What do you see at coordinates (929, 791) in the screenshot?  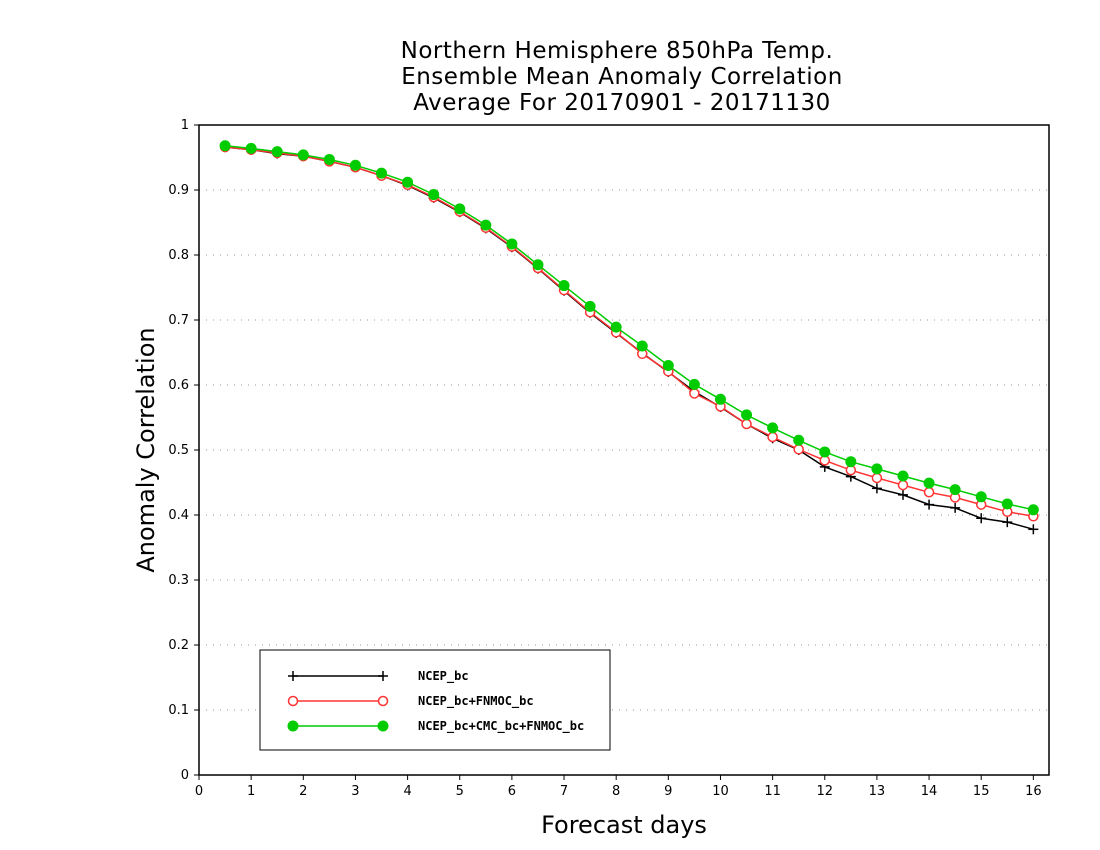 I see `x-tick-label: 14` at bounding box center [929, 791].